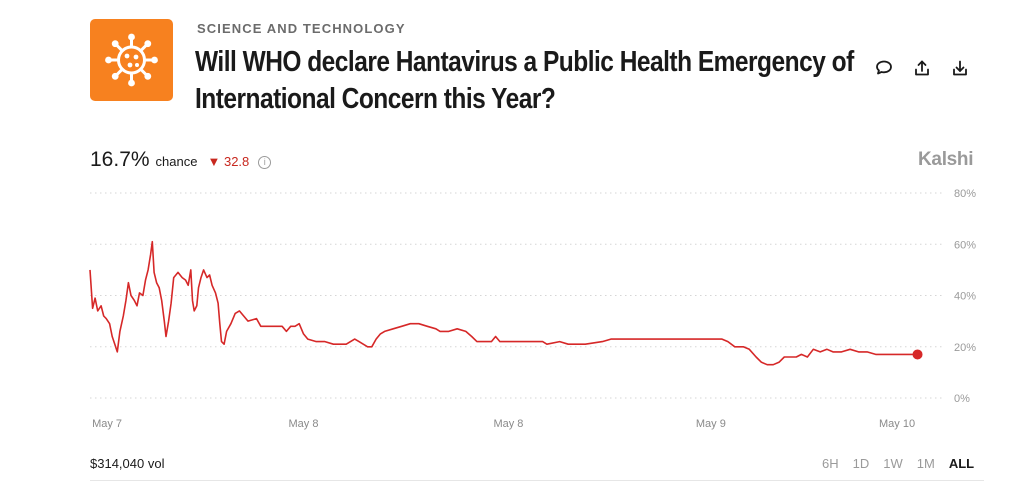 Image resolution: width=1024 pixels, height=483 pixels. I want to click on chance-label: chance, so click(176, 161).